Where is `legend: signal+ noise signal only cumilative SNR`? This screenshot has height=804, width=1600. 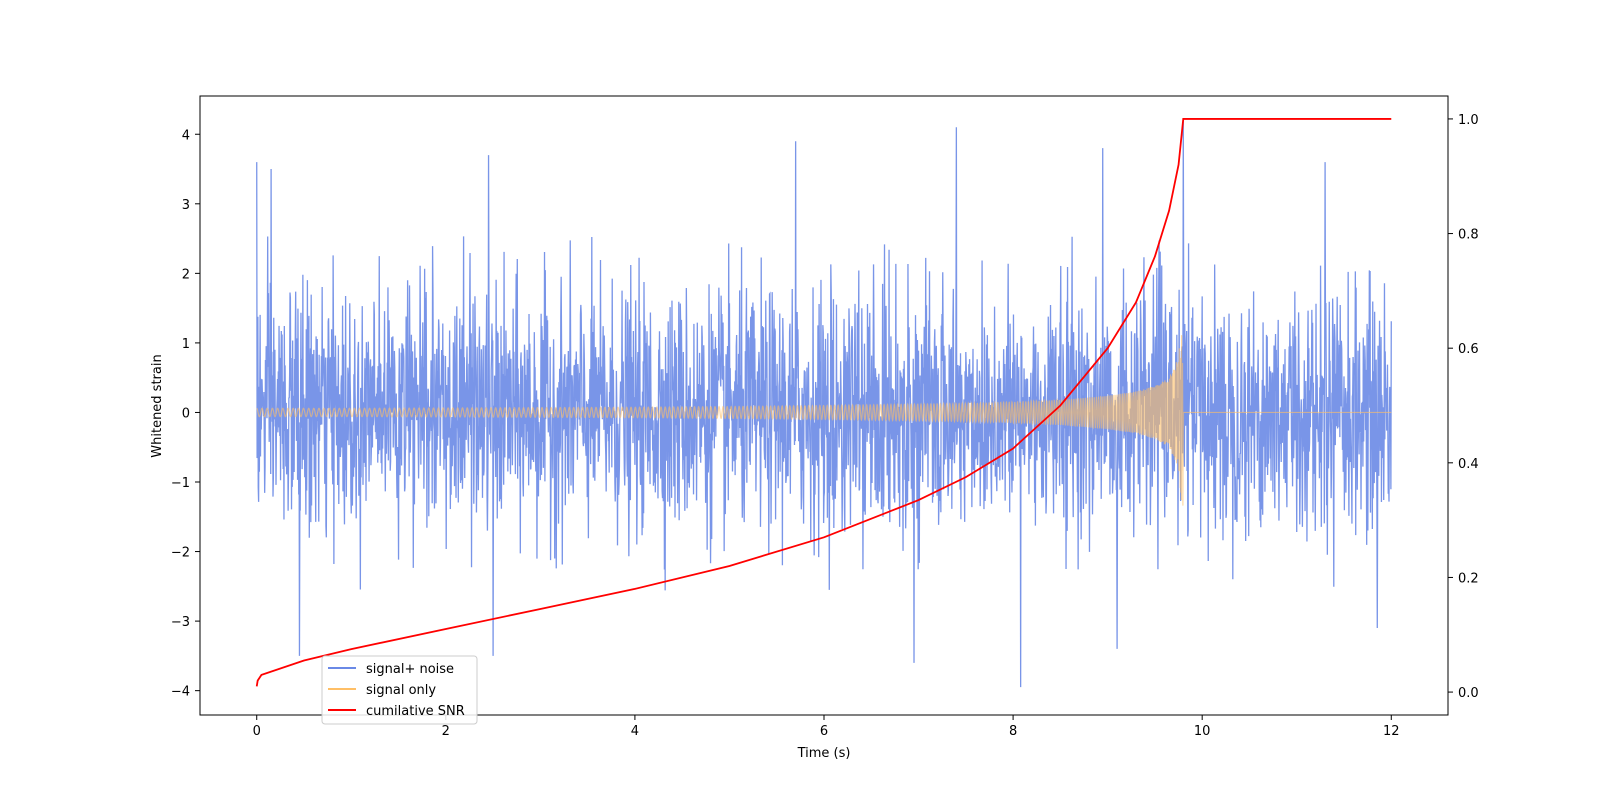 legend: signal+ noise signal only cumilative SNR is located at coordinates (399, 690).